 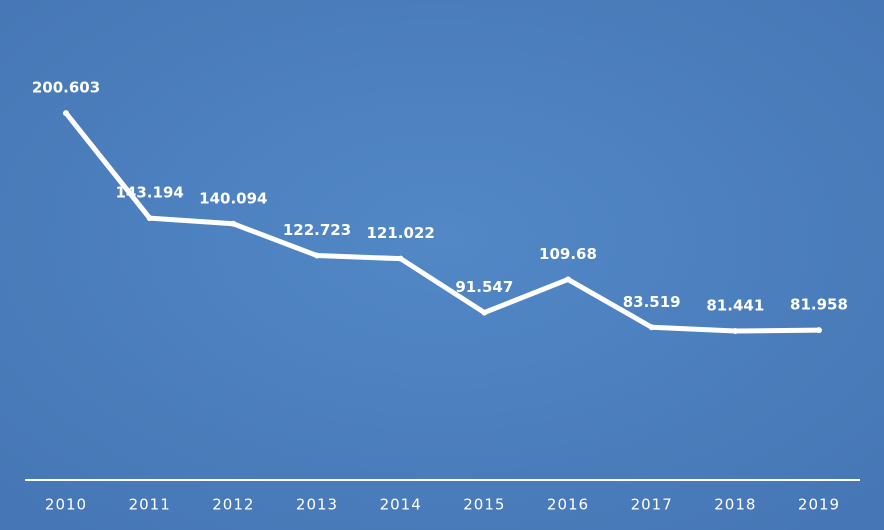 I want to click on x-tick-label: 2014, so click(x=401, y=505).